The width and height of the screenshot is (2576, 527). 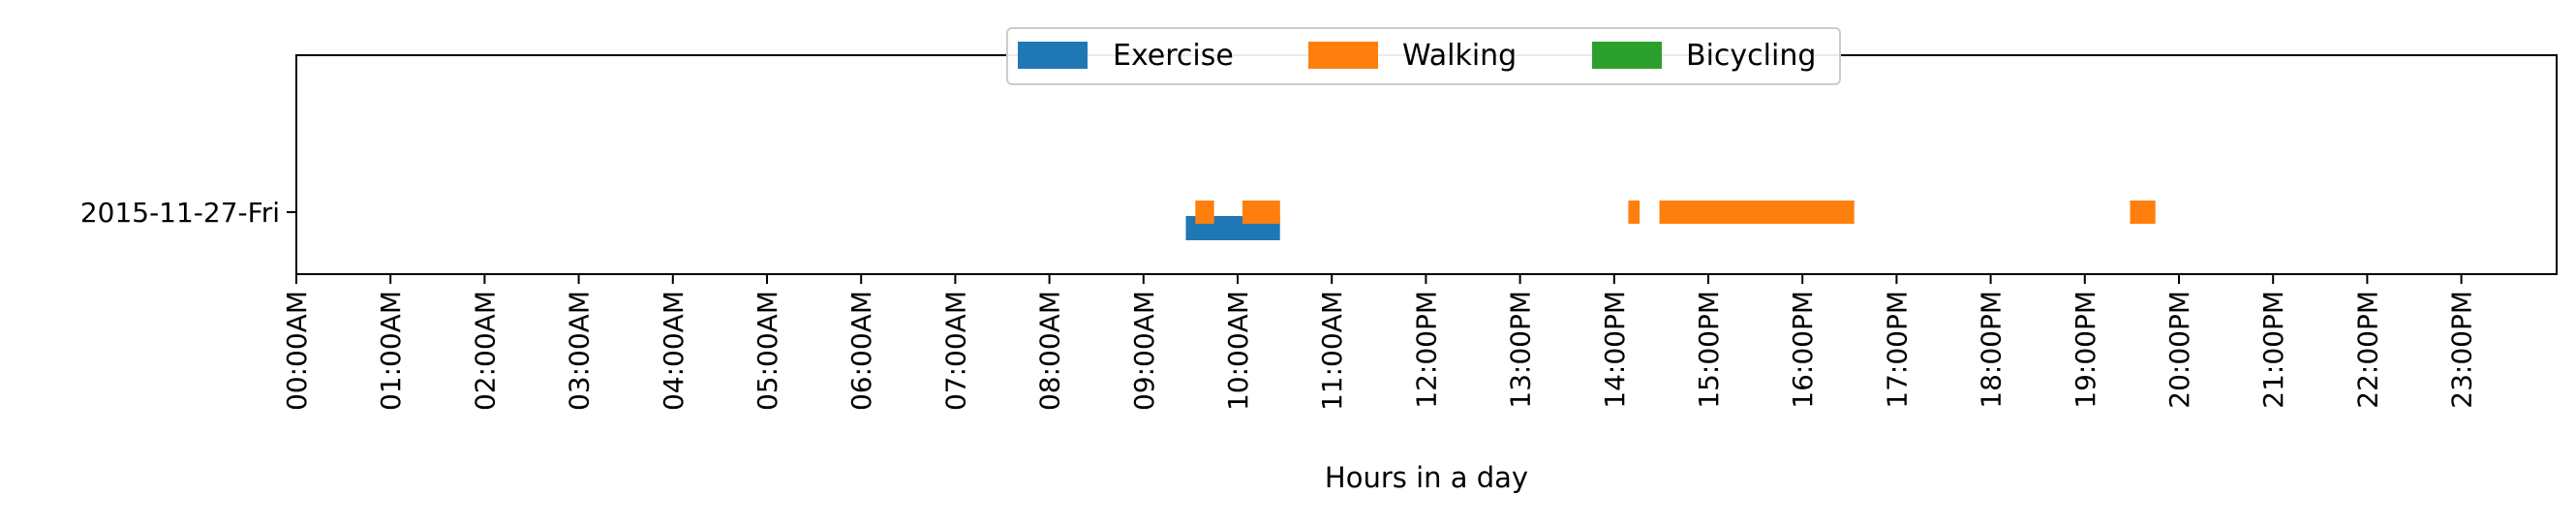 I want to click on x-tick-label: 02:00AM, so click(x=485, y=351).